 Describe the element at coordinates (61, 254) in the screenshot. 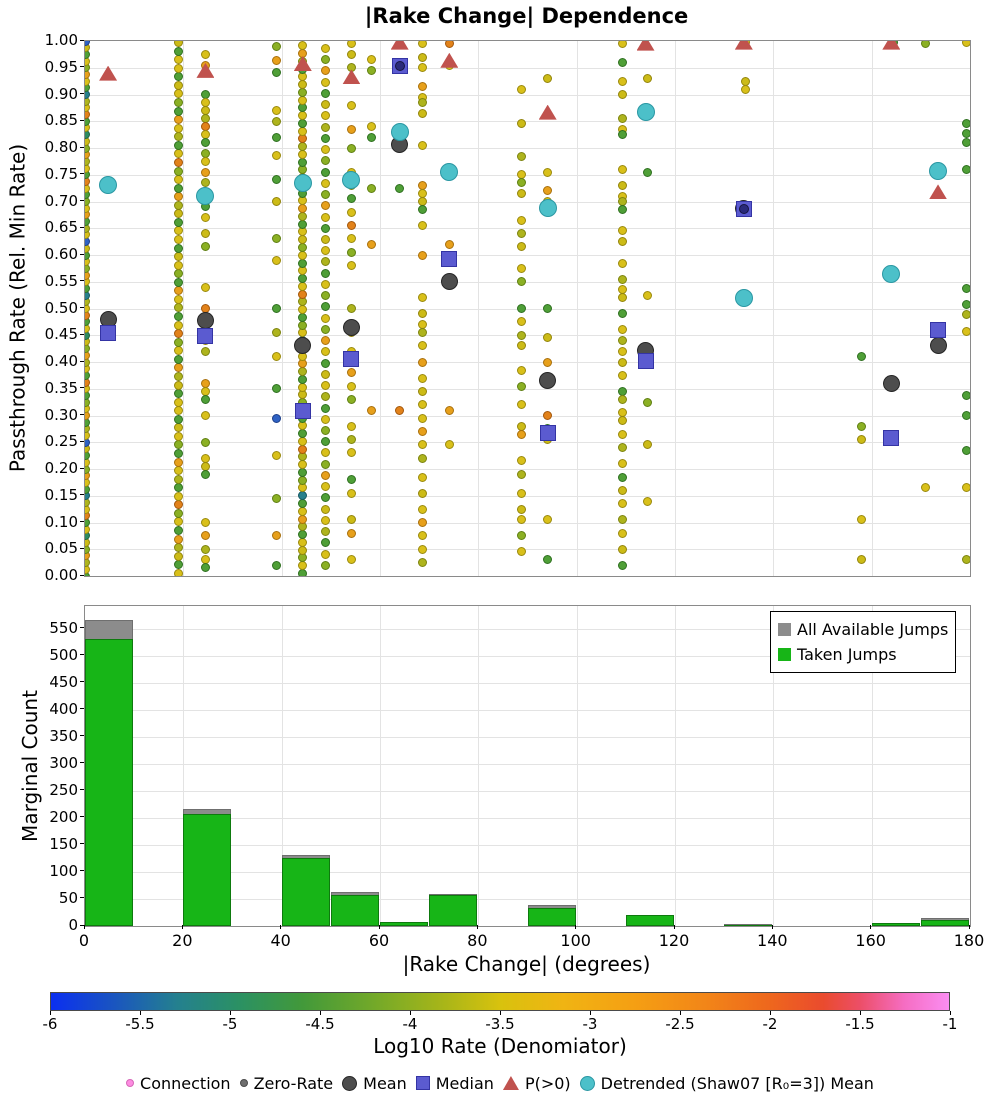

I see `y-tick-label: 0.60` at that location.